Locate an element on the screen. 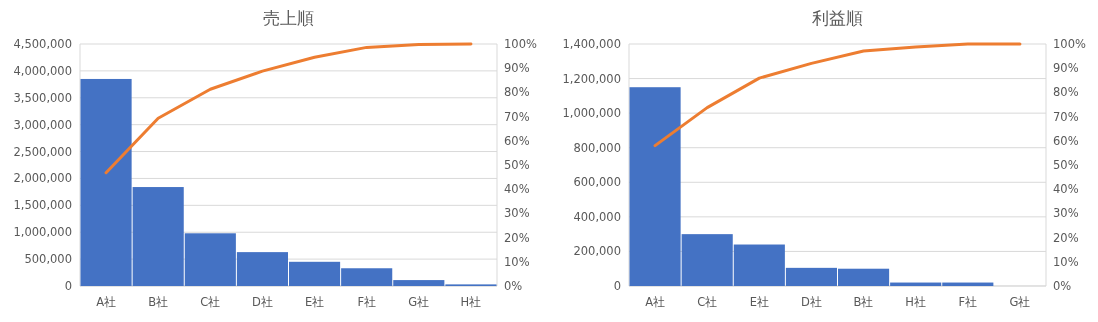 This screenshot has width=1098, height=322. y-tick-label: 2,000,000 is located at coordinates (42, 178).